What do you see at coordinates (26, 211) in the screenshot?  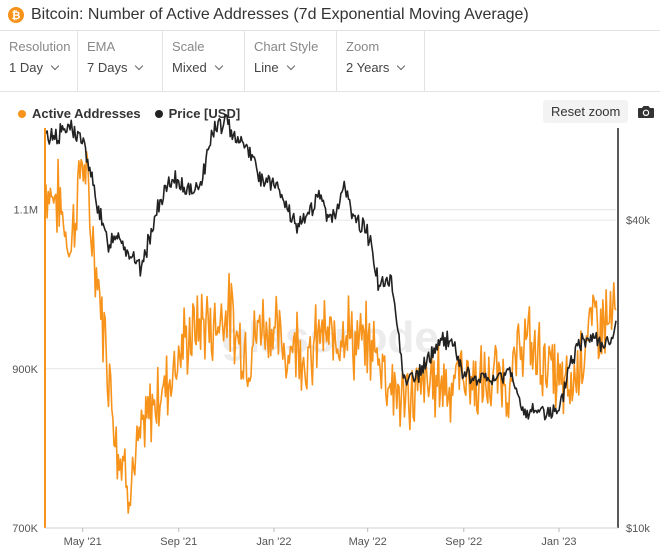 I see `y-left-tick-label: 1.1M` at bounding box center [26, 211].